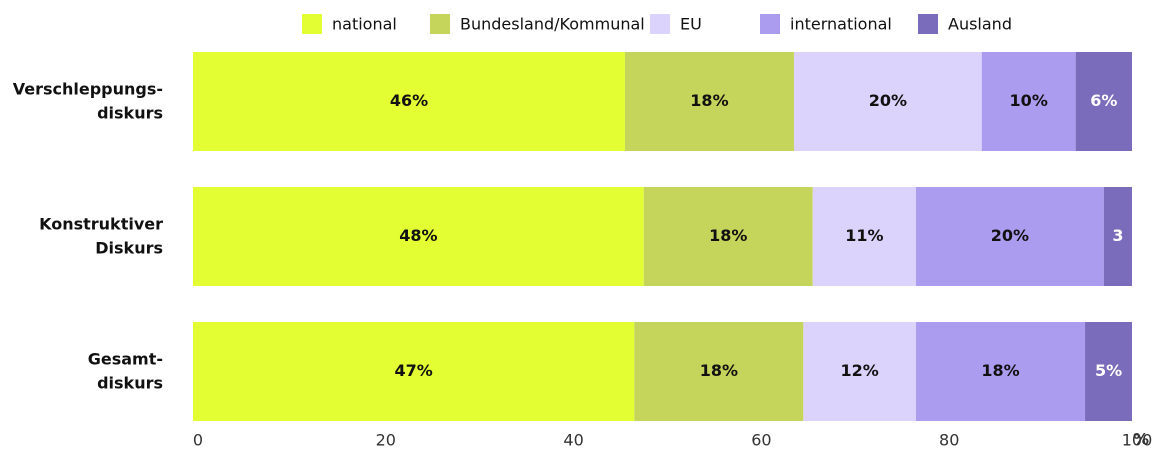 This screenshot has height=452, width=1159. I want to click on value-label: 11%, so click(864, 235).